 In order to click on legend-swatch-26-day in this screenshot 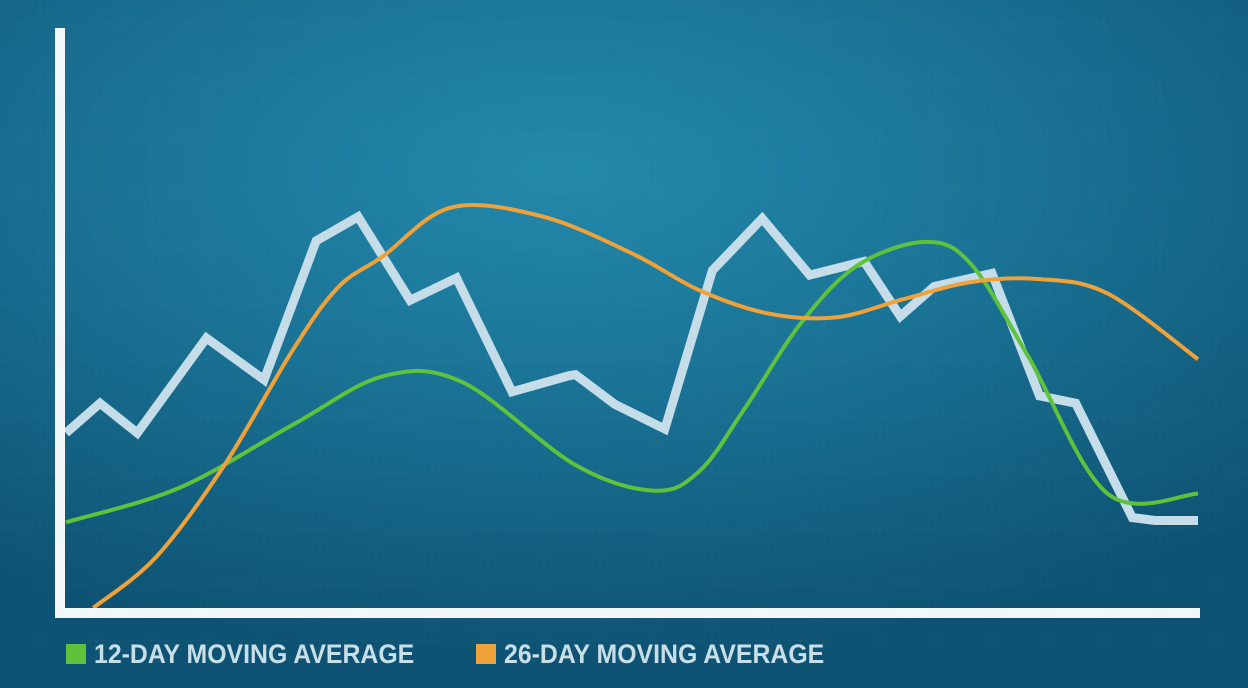, I will do `click(486, 654)`.